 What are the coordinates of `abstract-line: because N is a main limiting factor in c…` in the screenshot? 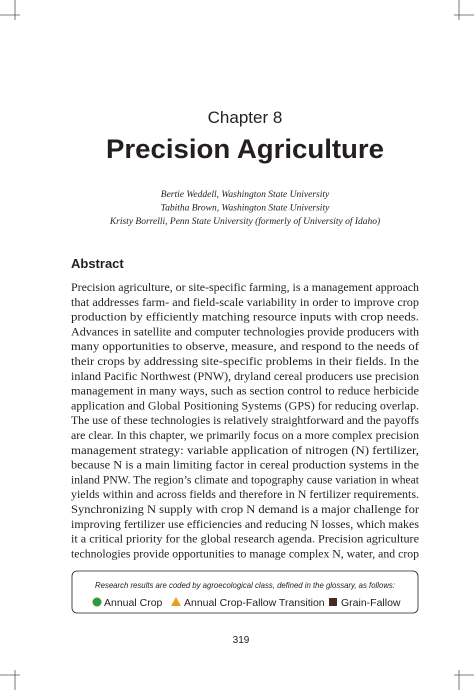 It's located at (245, 466).